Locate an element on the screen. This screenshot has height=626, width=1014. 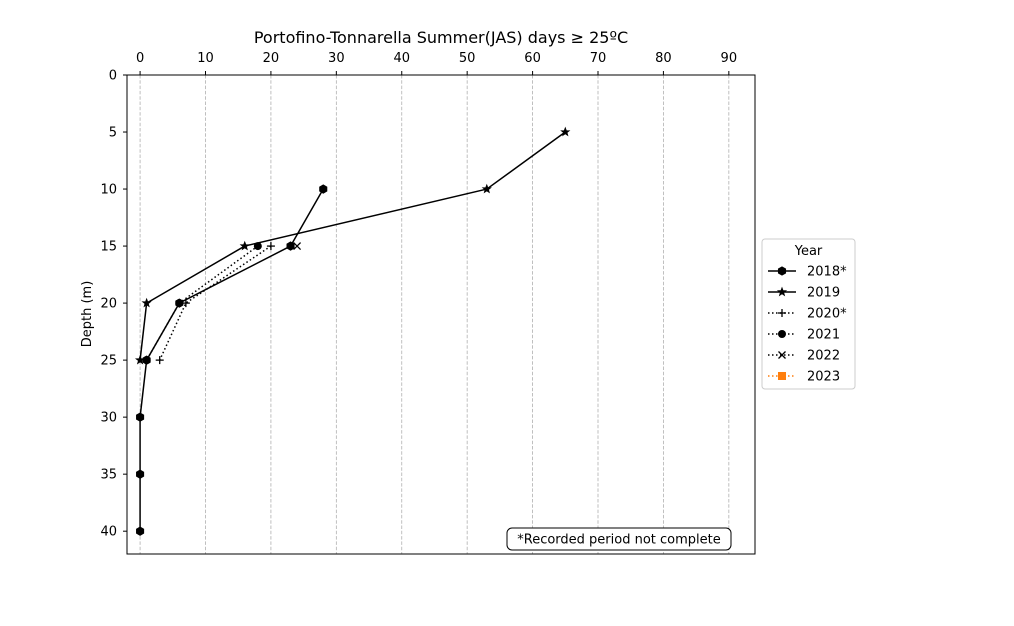
y-tick-label: 30 is located at coordinates (108, 418).